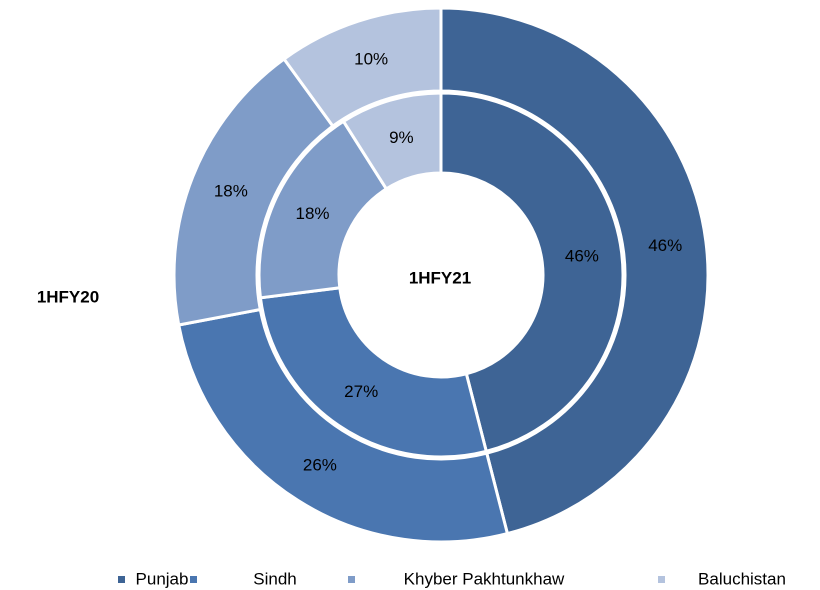 This screenshot has width=820, height=590. Describe the element at coordinates (274, 578) in the screenshot. I see `legend-label: Sindh` at that location.